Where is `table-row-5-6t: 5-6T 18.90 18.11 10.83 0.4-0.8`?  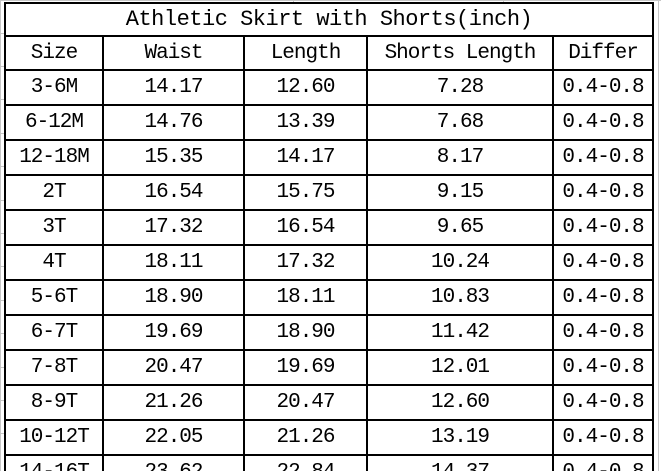
table-row-5-6t: 5-6T 18.90 18.11 10.83 0.4-0.8 is located at coordinates (329, 297).